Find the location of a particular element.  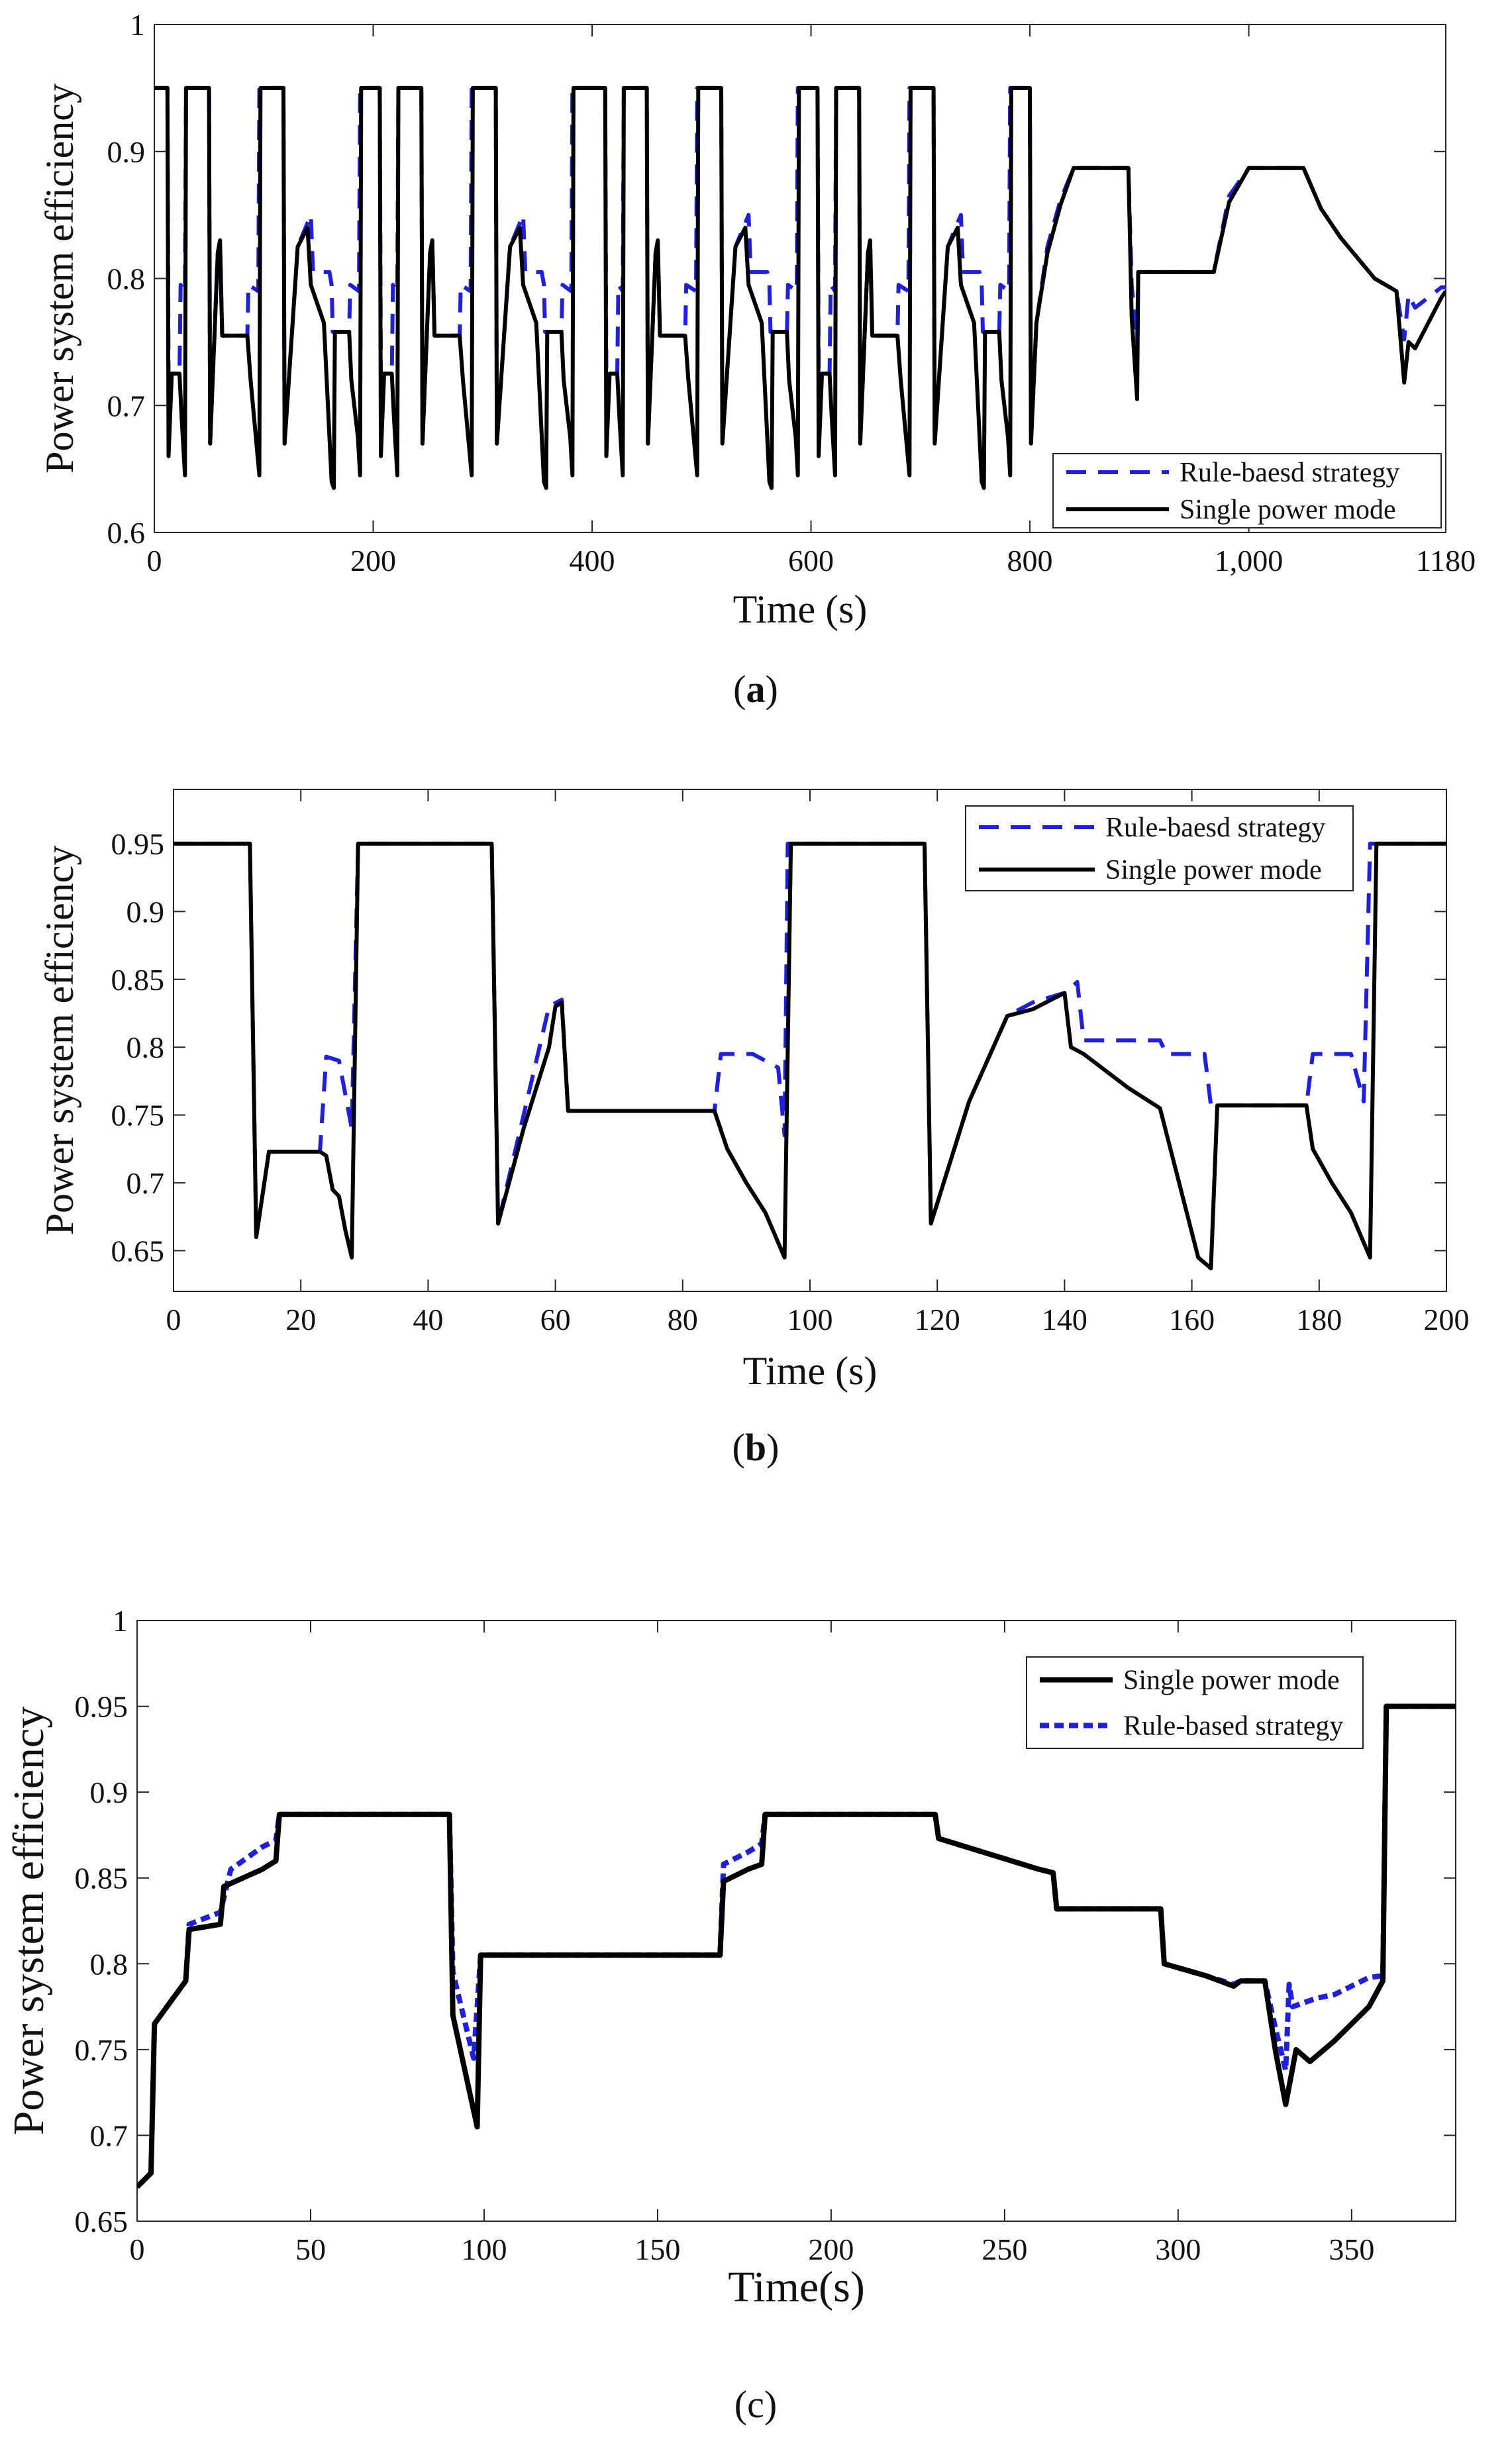

chart-a-y-tick-label: 0.8 is located at coordinates (126, 279).